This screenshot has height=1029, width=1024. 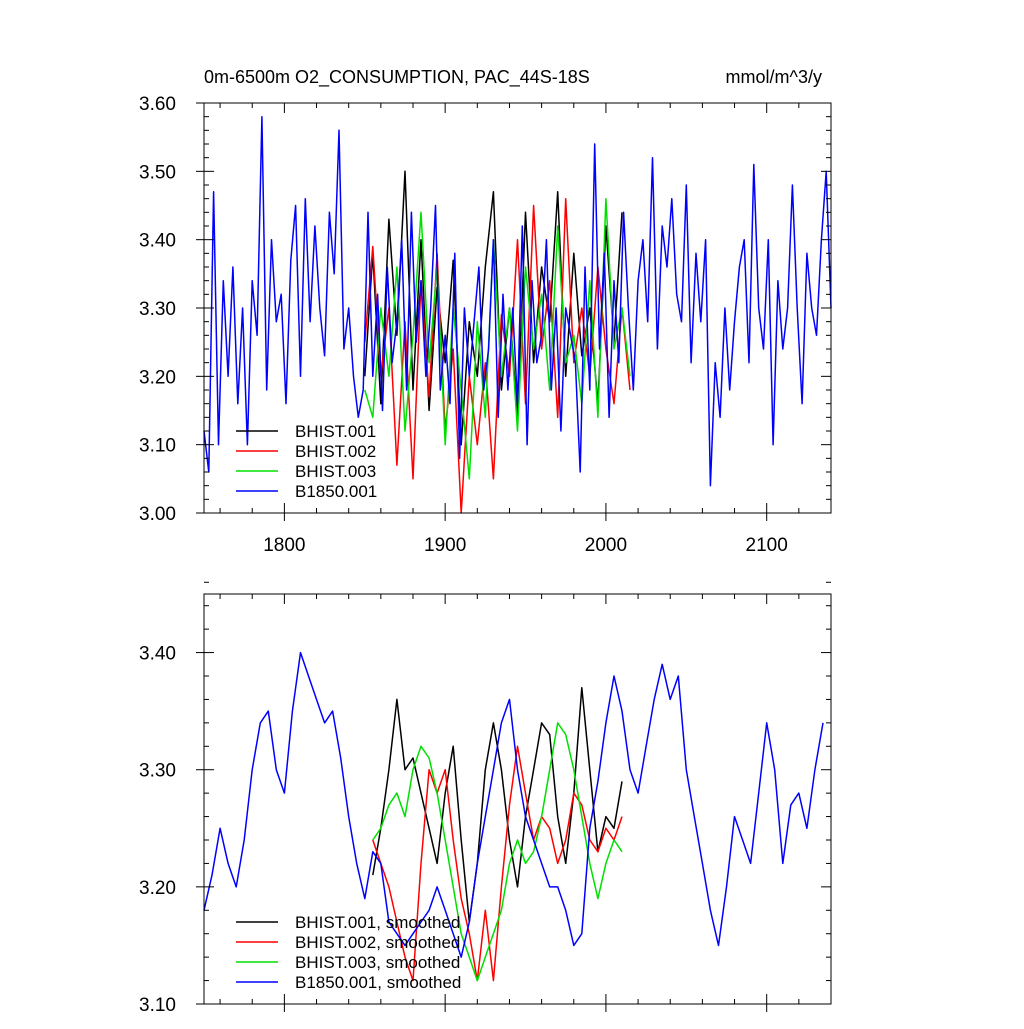 What do you see at coordinates (445, 545) in the screenshot?
I see `x-tick-label: 1900` at bounding box center [445, 545].